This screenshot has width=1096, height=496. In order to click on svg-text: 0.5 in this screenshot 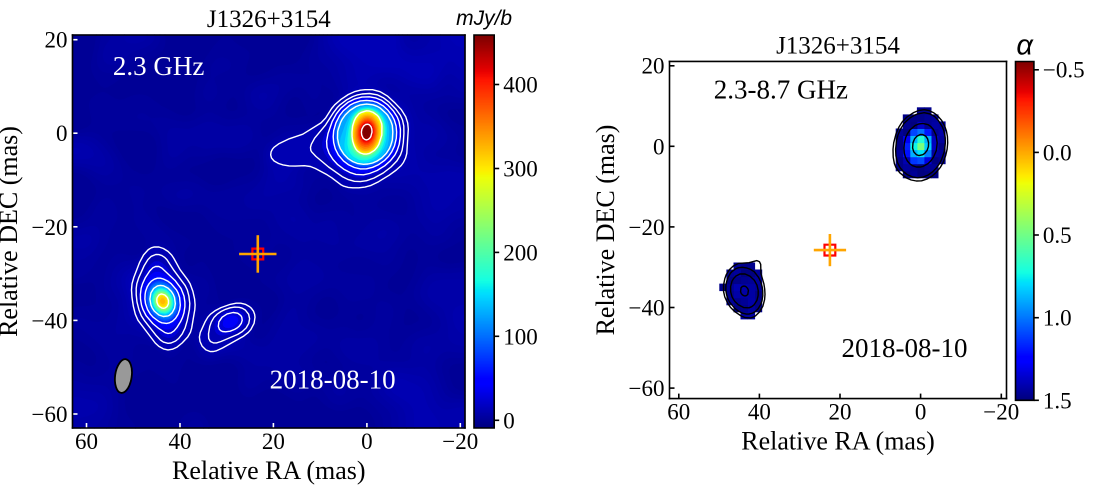, I will do `click(1057, 235)`.